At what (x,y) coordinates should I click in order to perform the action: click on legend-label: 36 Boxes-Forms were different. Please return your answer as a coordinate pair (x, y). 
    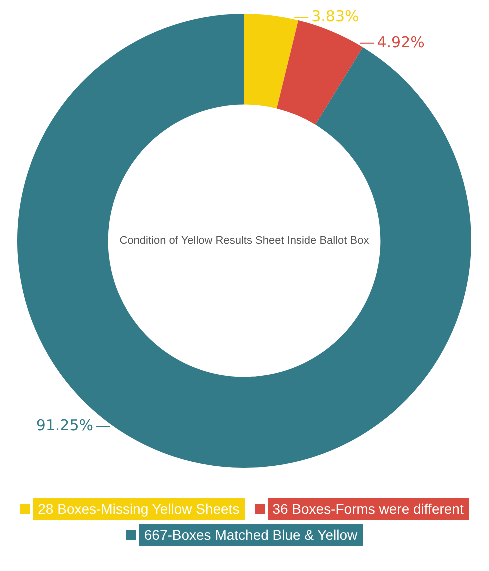
    Looking at the image, I should click on (368, 509).